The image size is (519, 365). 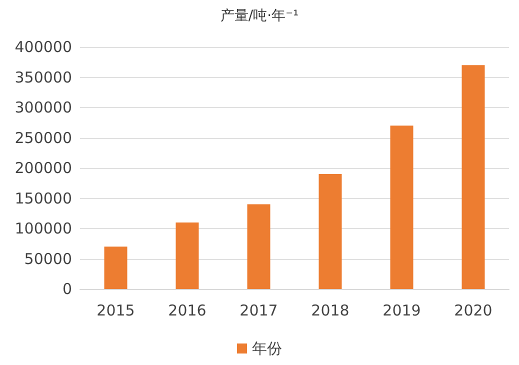 What do you see at coordinates (67, 289) in the screenshot?
I see `y-tick-label: 0` at bounding box center [67, 289].